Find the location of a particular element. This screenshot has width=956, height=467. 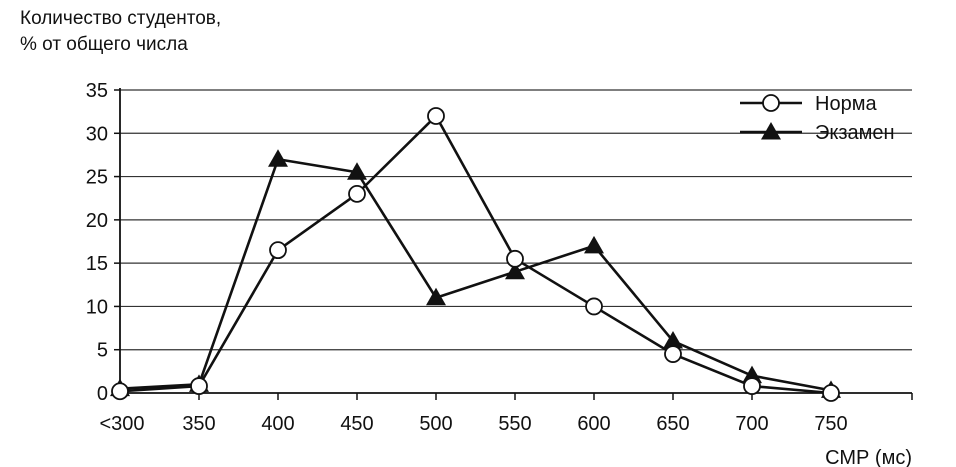

y-tick-labels: 0 5 10 15 20 25 30 35 is located at coordinates (97, 242).